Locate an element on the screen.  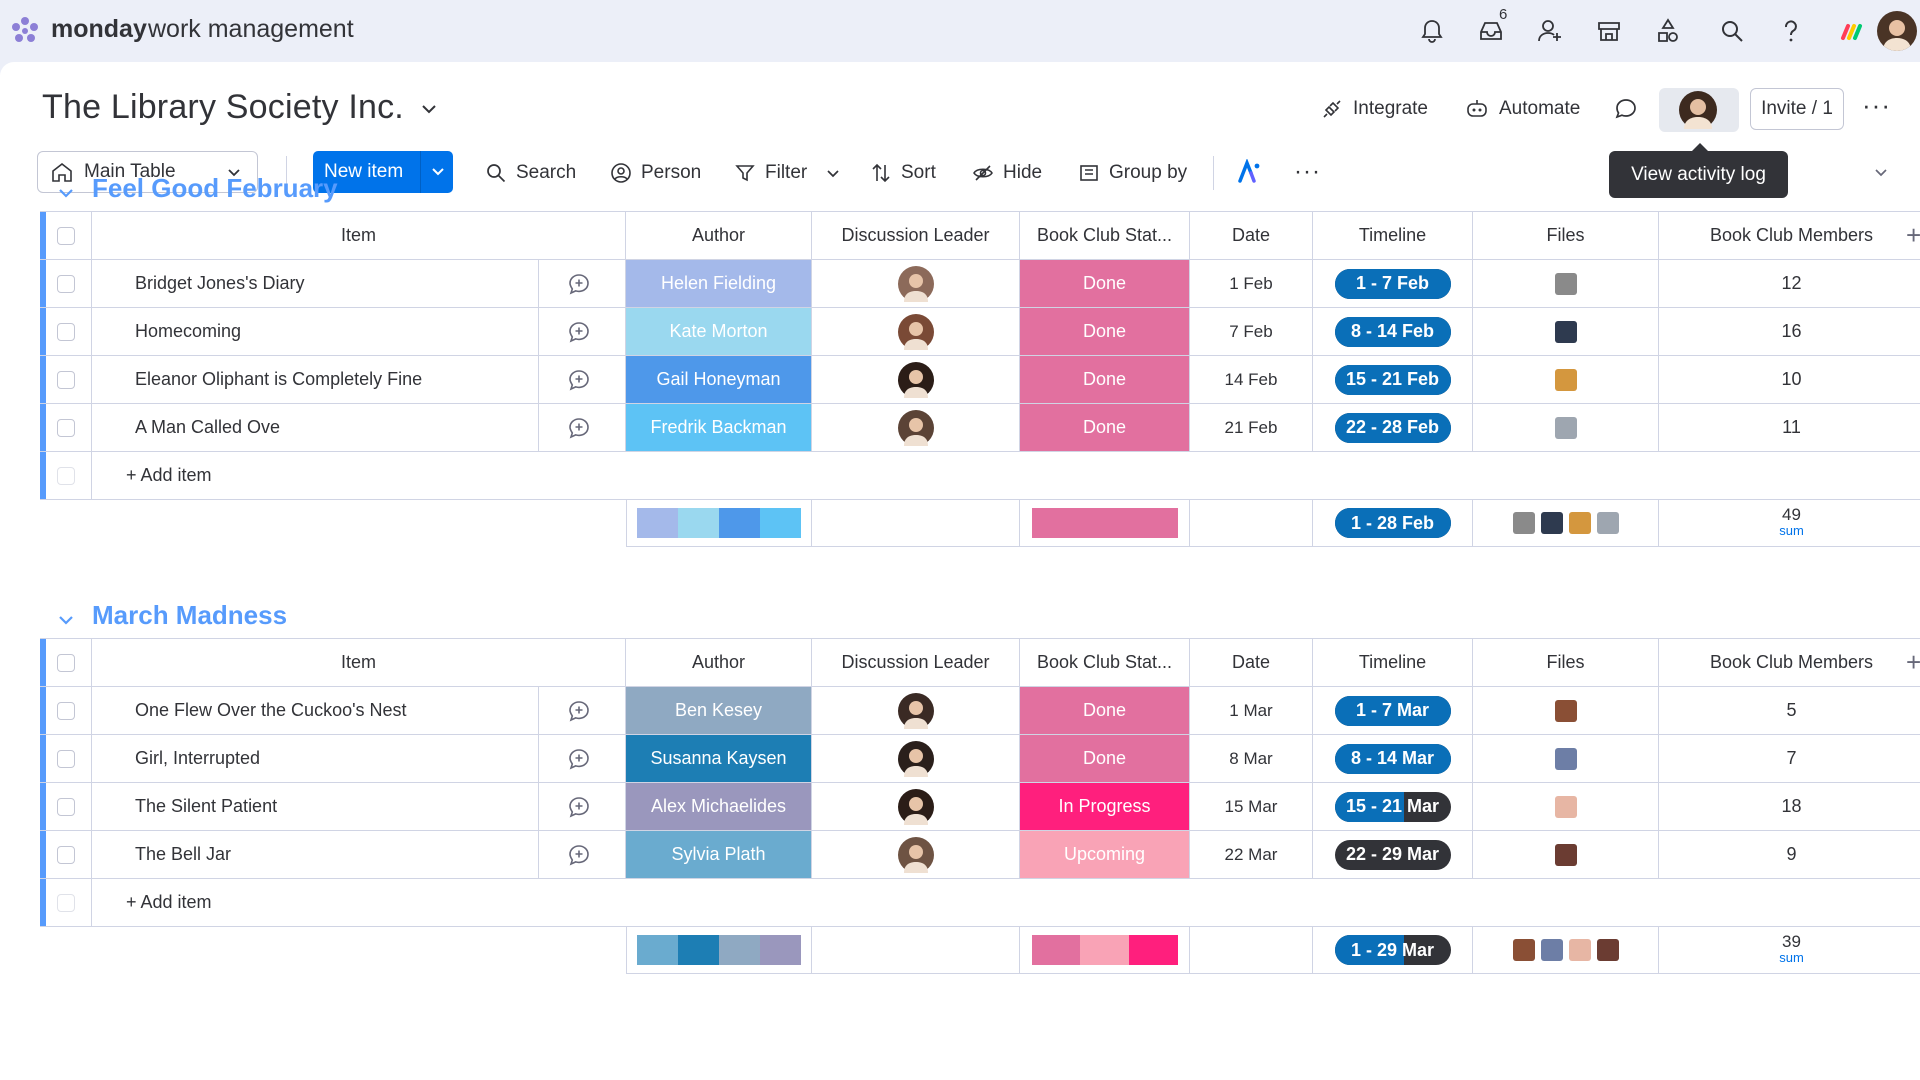
author-cell: Kate Morton is located at coordinates (719, 331).